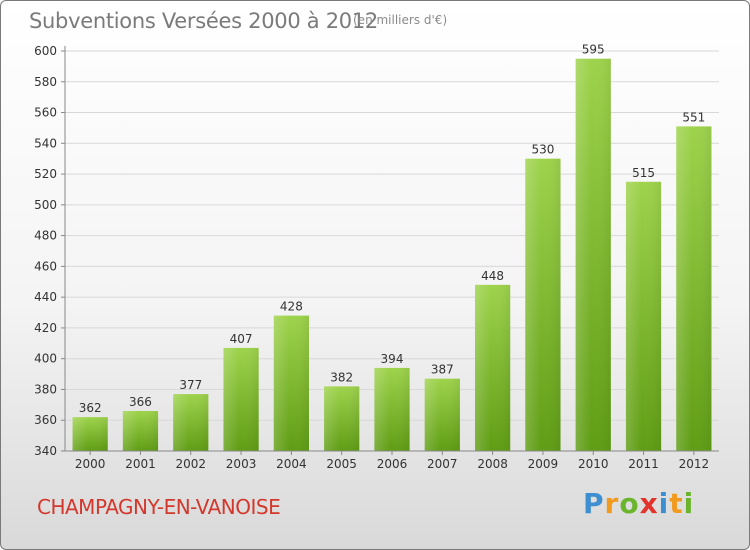  Describe the element at coordinates (341, 377) in the screenshot. I see `data-label: 382` at that location.